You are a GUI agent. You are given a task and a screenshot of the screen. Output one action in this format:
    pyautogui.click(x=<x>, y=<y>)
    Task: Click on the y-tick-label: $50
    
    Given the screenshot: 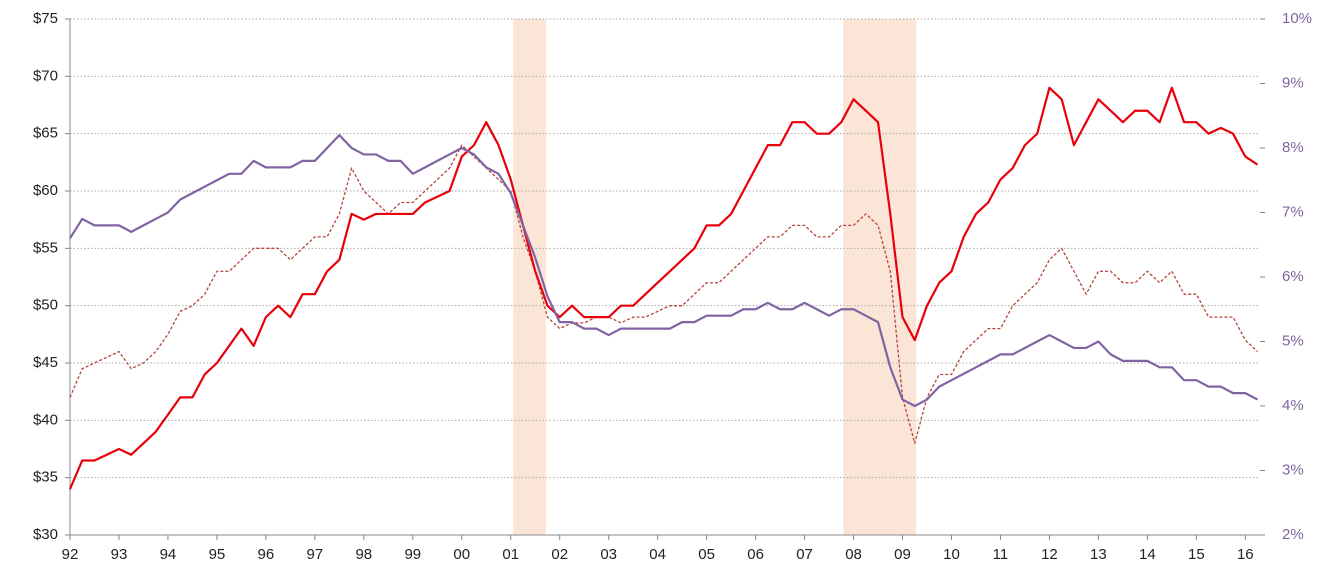 What is the action you would take?
    pyautogui.click(x=45, y=305)
    